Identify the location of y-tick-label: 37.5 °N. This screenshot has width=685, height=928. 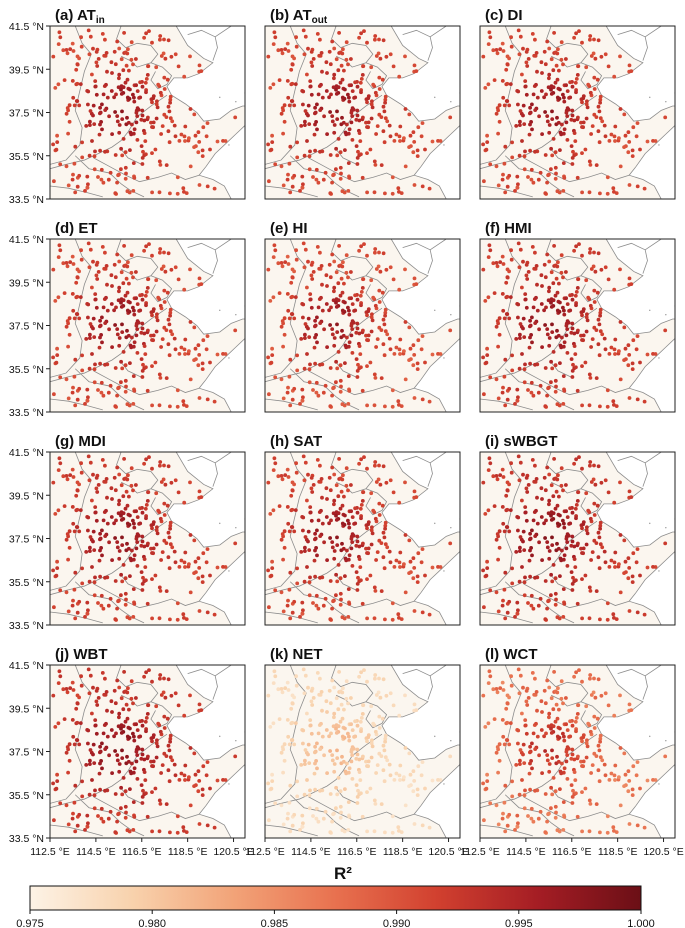
(26, 753).